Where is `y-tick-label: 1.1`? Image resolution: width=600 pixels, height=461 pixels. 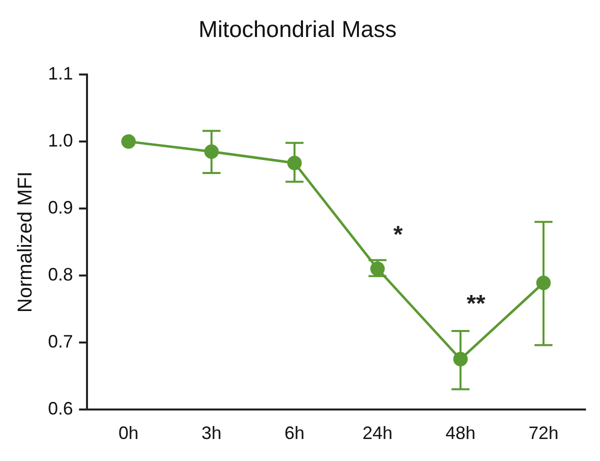 y-tick-label: 1.1 is located at coordinates (61, 74).